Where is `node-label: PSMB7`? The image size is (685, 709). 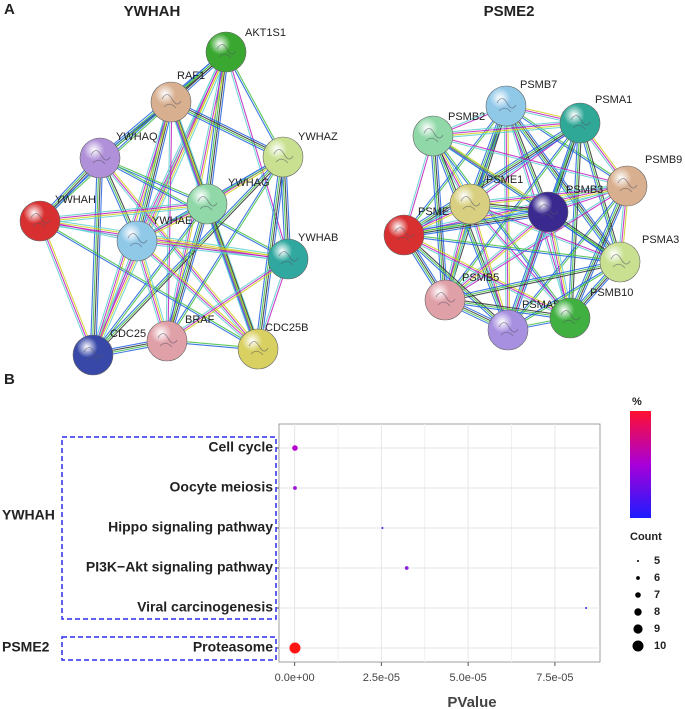
node-label: PSMB7 is located at coordinates (538, 85).